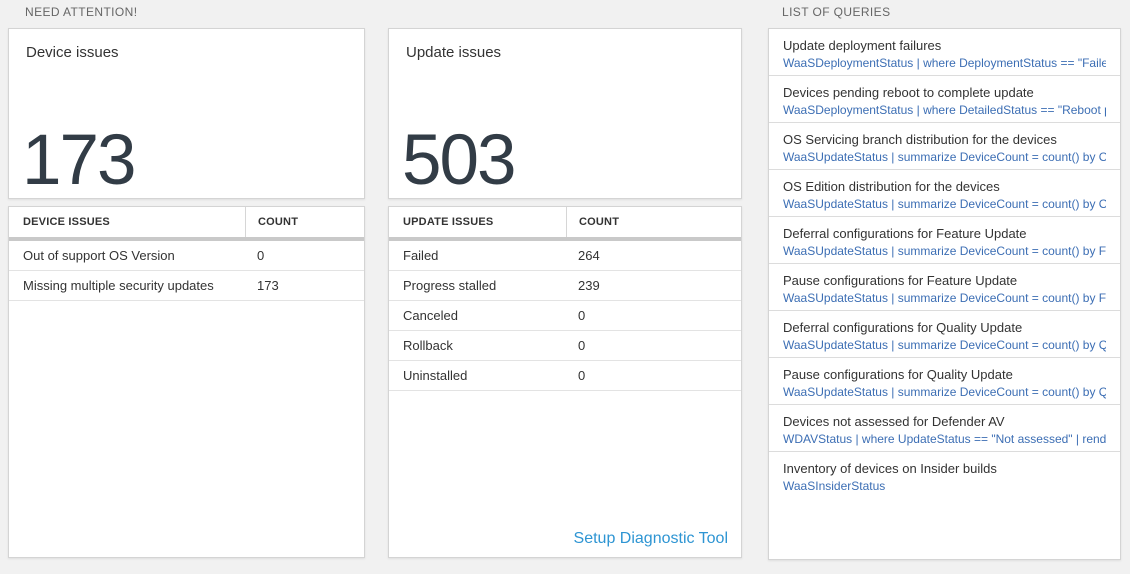  I want to click on update-issues-table-header: UPDATE ISSUES COUNT, so click(565, 222).